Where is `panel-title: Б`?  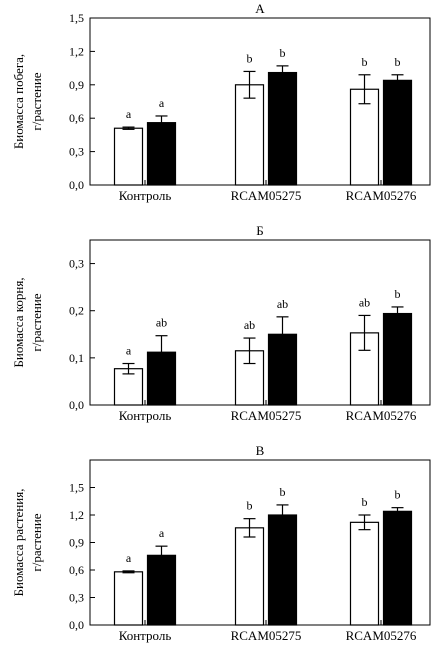 panel-title: Б is located at coordinates (259, 230).